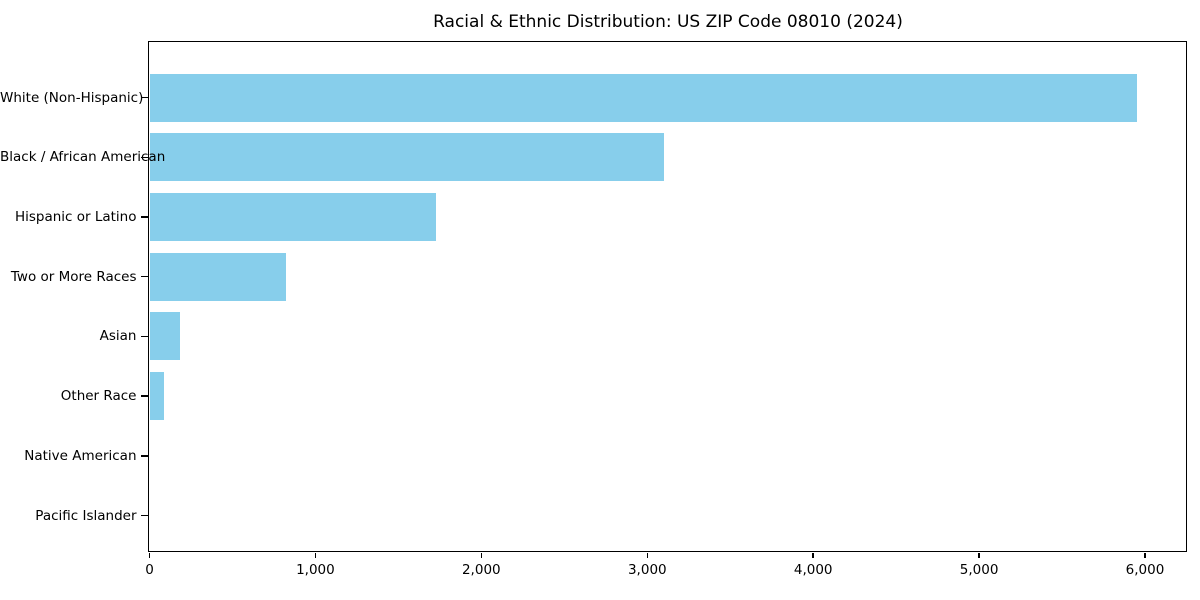 The height and width of the screenshot is (600, 1200). Describe the element at coordinates (813, 569) in the screenshot. I see `x-axis-label: 4,000` at that location.